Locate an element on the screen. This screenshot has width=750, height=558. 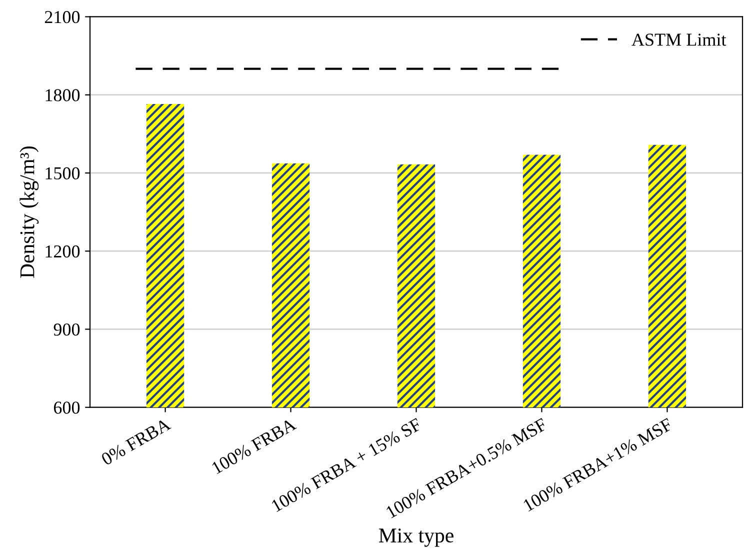
y-tick-label: 1500 is located at coordinates (63, 173).